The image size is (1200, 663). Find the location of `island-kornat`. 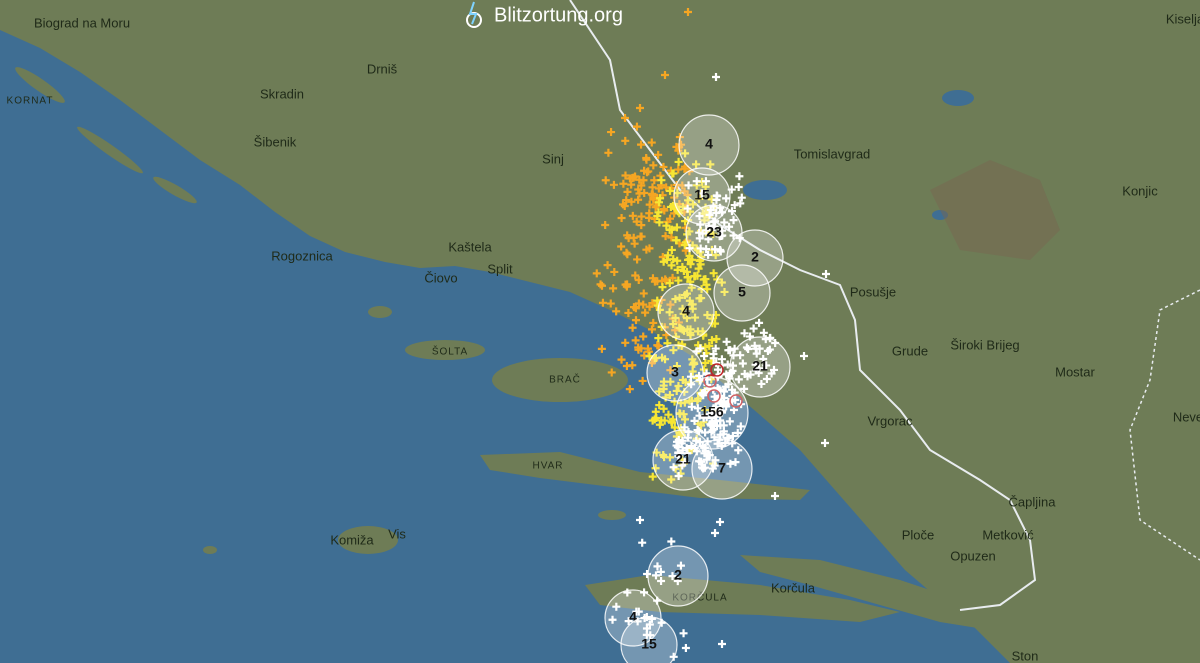

island-kornat is located at coordinates (40, 85).